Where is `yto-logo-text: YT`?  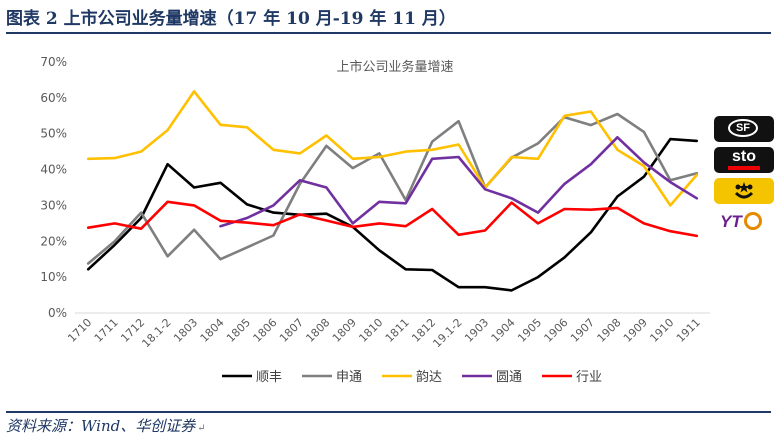 yto-logo-text: YT is located at coordinates (731, 221).